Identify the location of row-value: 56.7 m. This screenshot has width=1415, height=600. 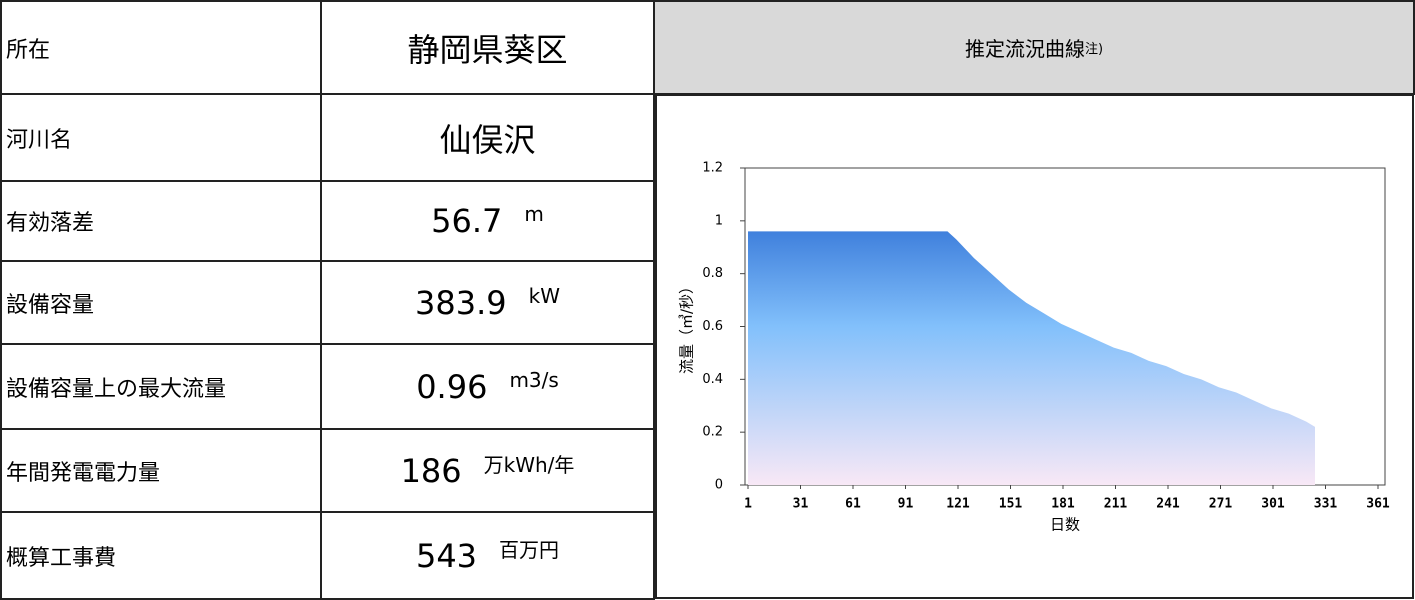
(488, 222).